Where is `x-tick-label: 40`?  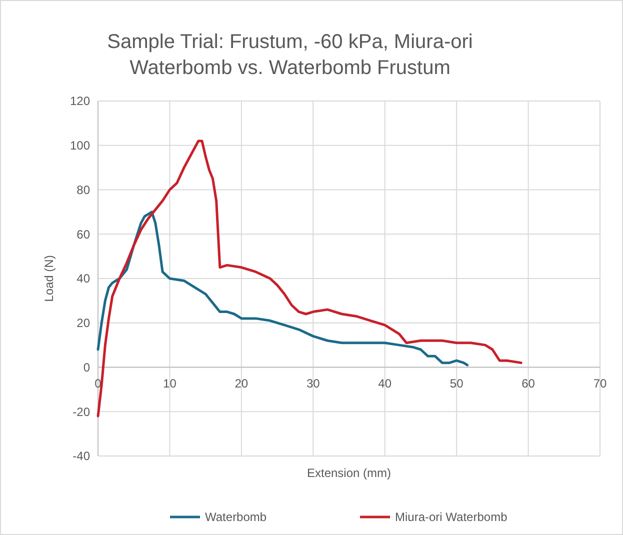 x-tick-label: 40 is located at coordinates (385, 383).